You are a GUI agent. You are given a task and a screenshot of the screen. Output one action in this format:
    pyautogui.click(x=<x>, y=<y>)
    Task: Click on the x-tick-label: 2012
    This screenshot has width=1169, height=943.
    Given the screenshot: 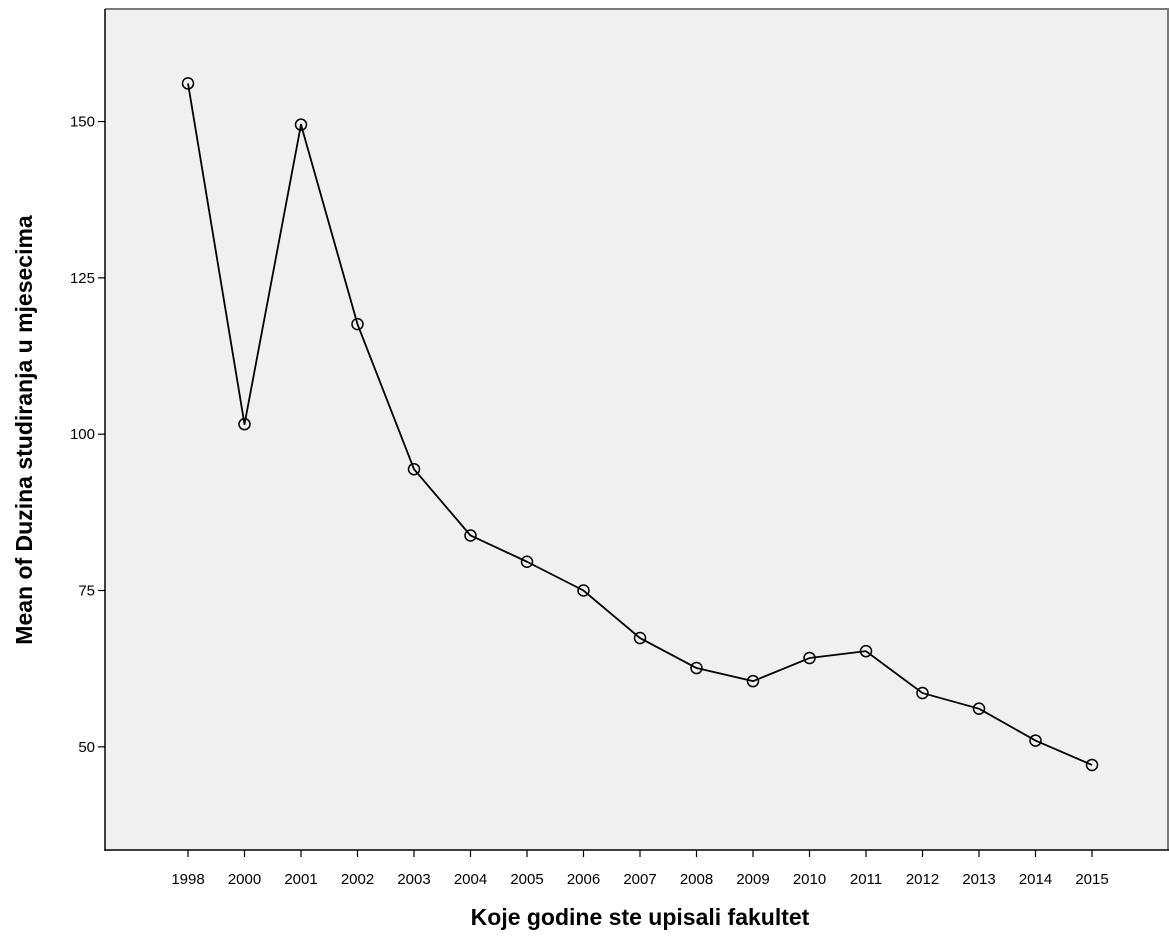 What is the action you would take?
    pyautogui.click(x=922, y=879)
    